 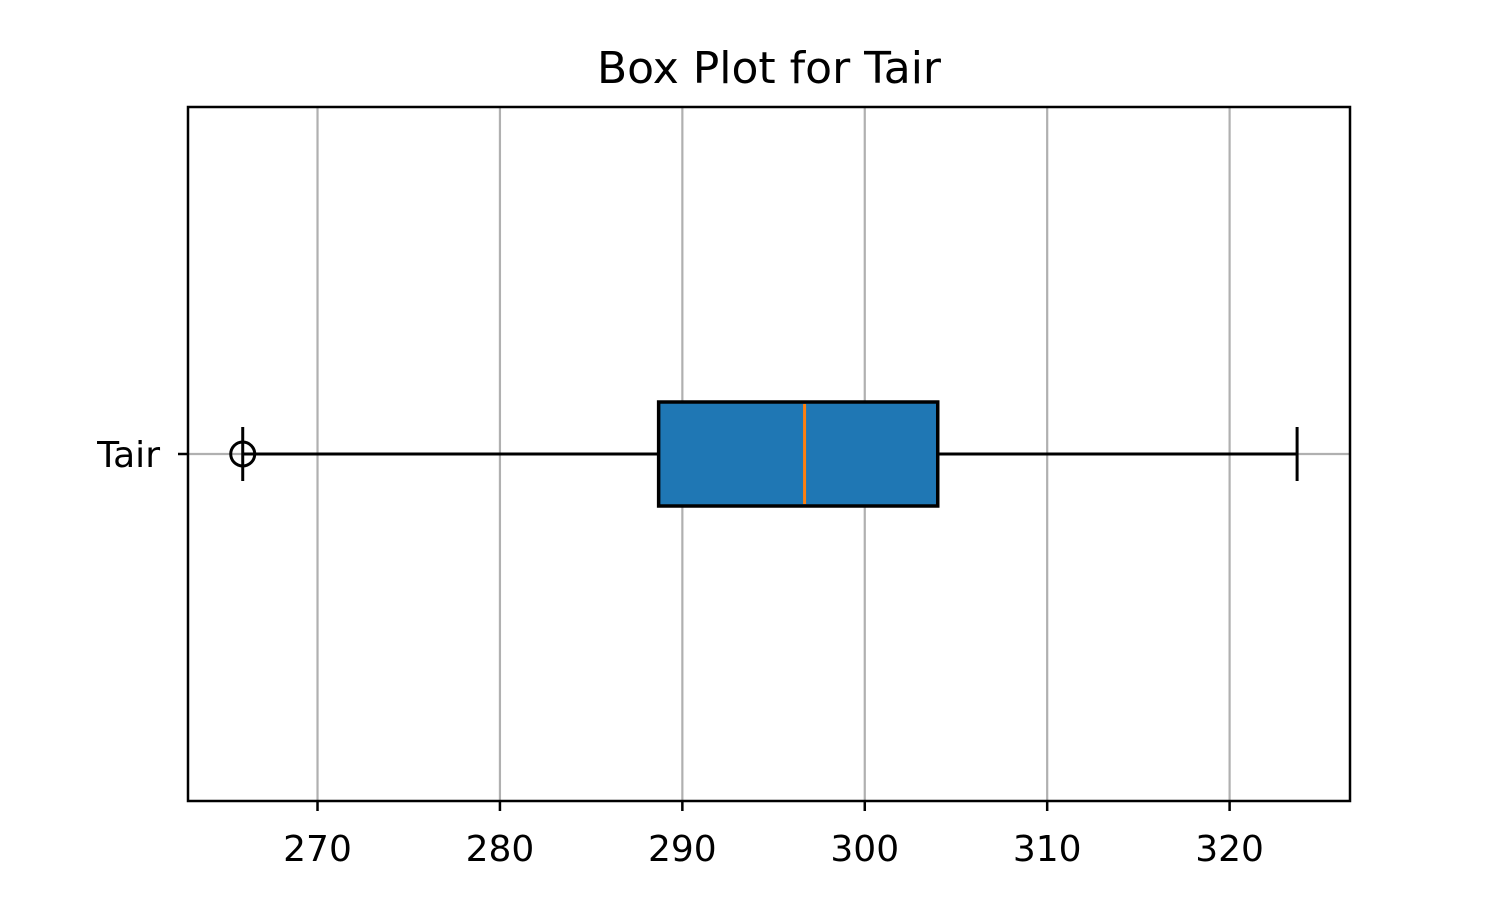 What do you see at coordinates (798, 454) in the screenshot?
I see `iqr-box` at bounding box center [798, 454].